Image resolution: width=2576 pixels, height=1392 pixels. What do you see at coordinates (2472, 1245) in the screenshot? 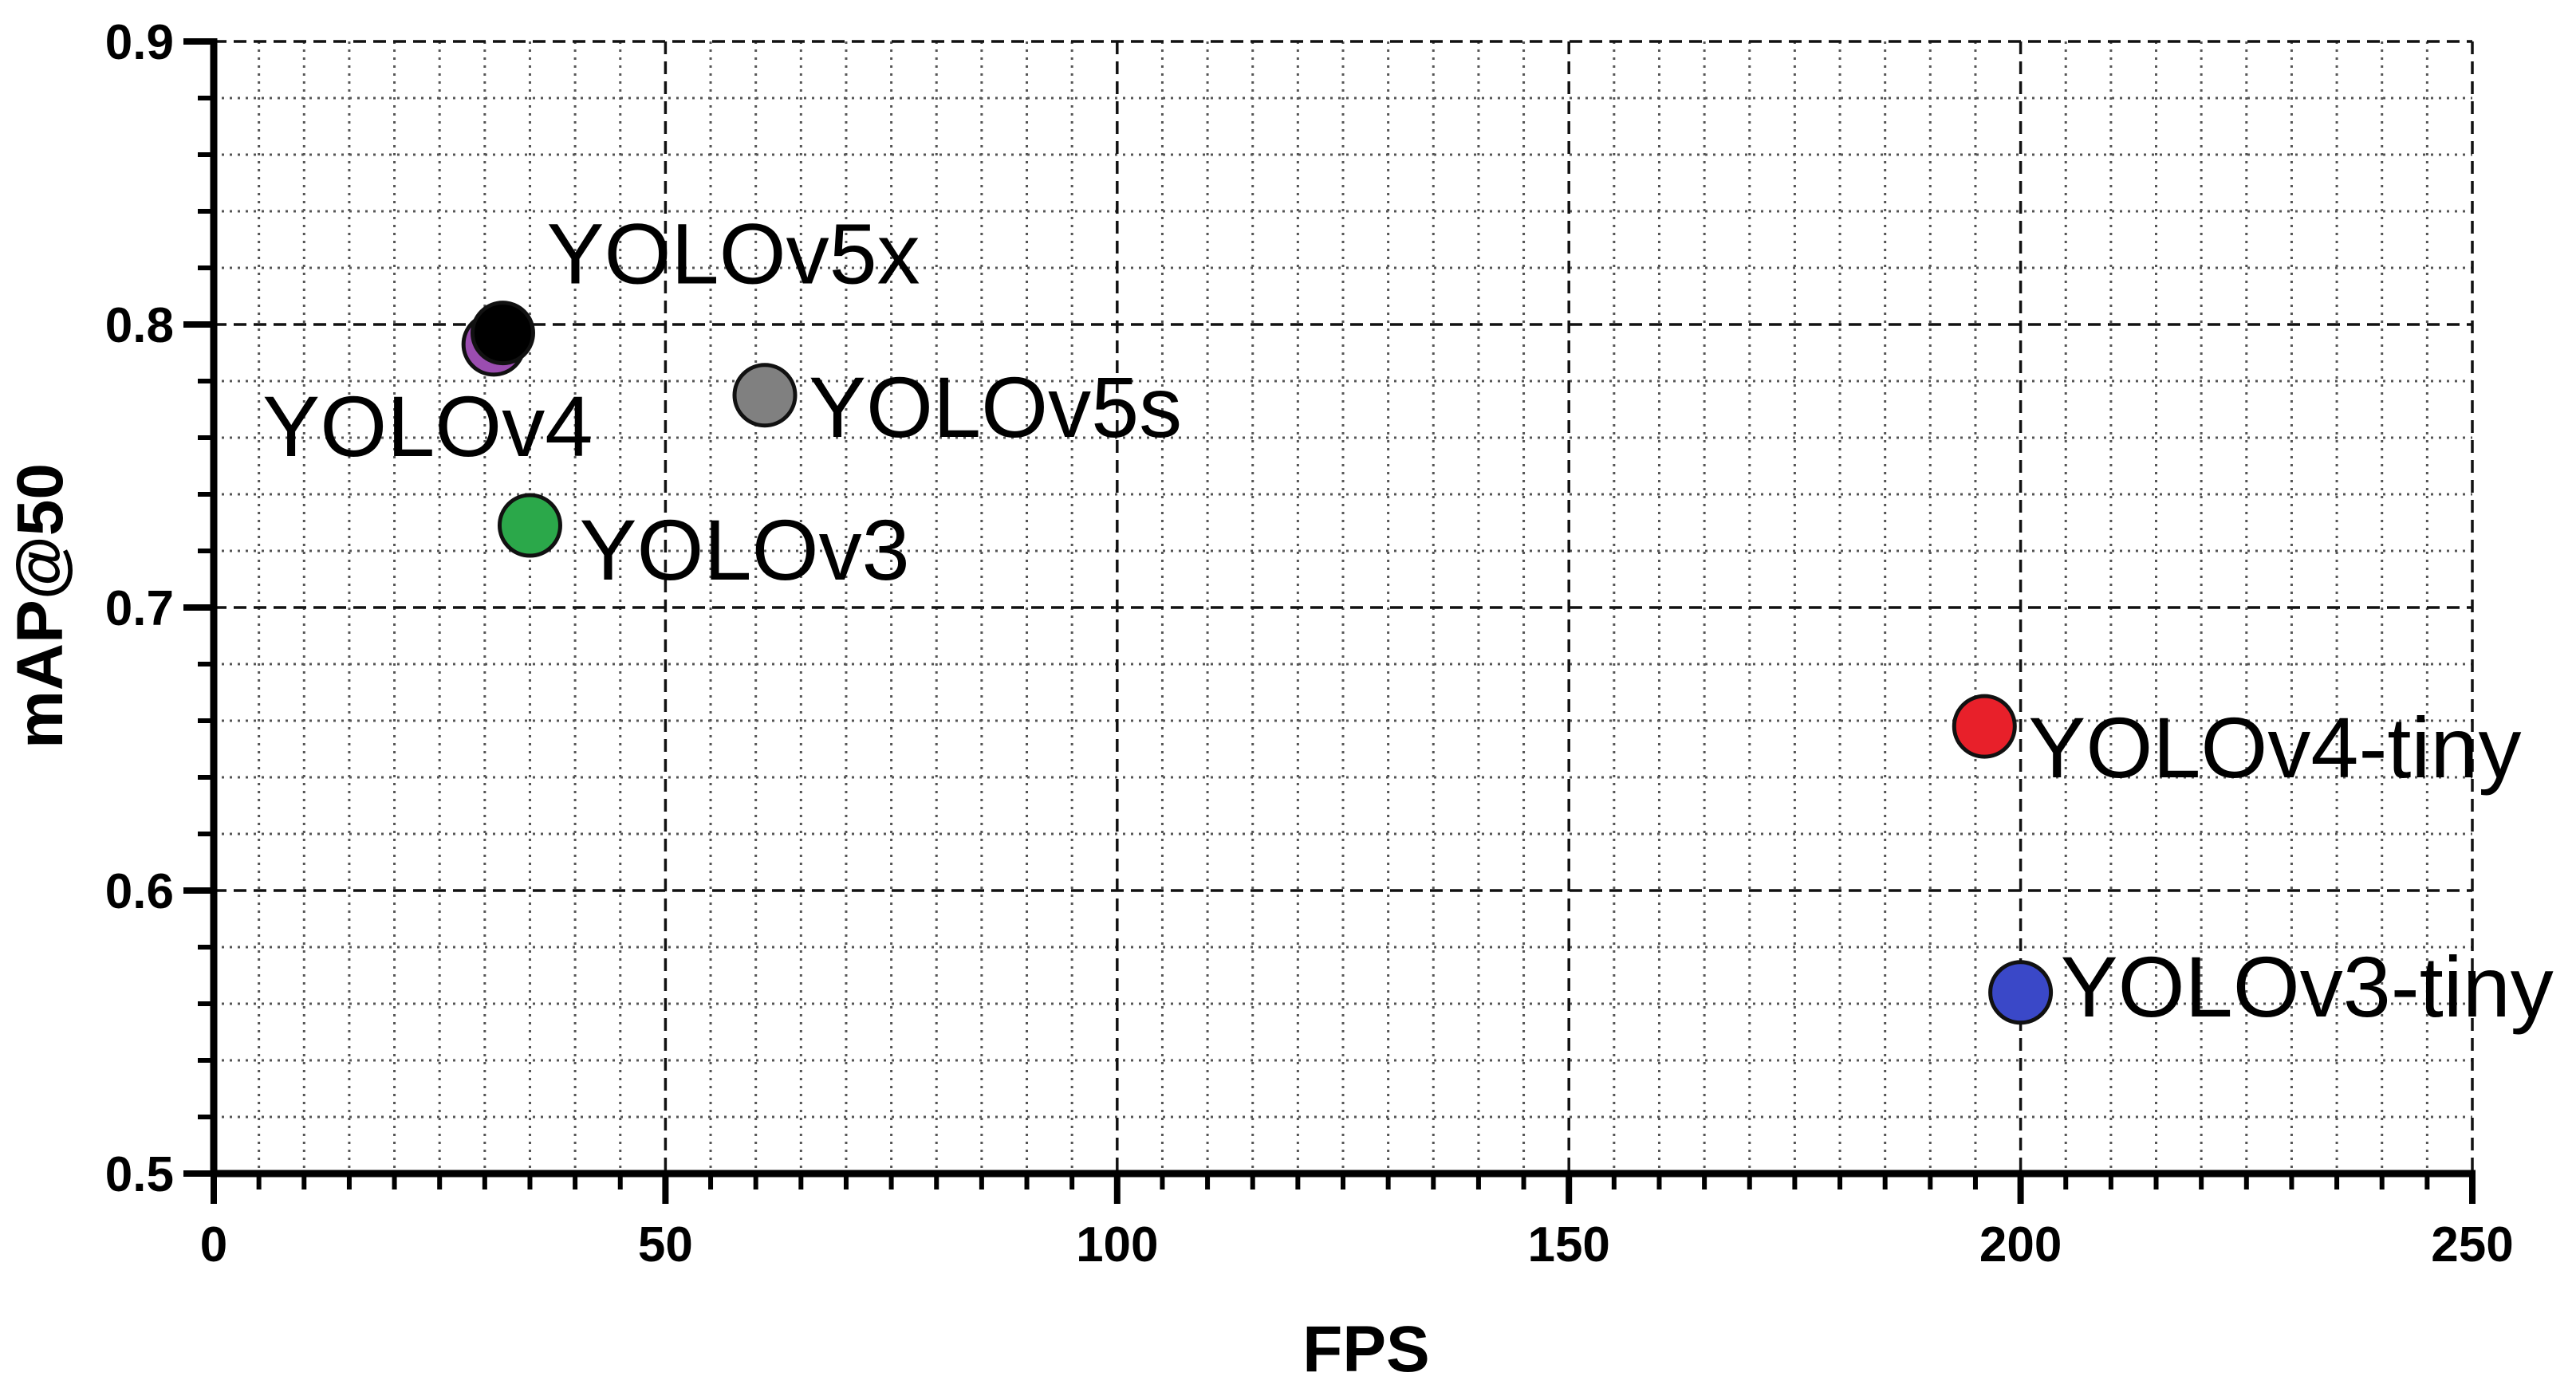
I see `x-tick-label: 250` at bounding box center [2472, 1245].